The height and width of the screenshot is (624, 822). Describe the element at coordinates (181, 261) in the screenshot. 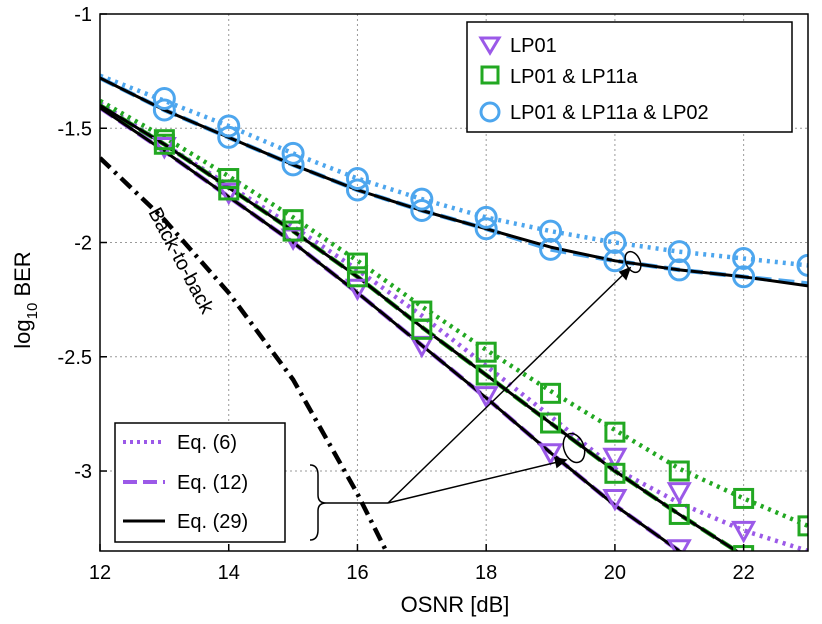

I see `back-to-back-label: Back-to-back` at that location.